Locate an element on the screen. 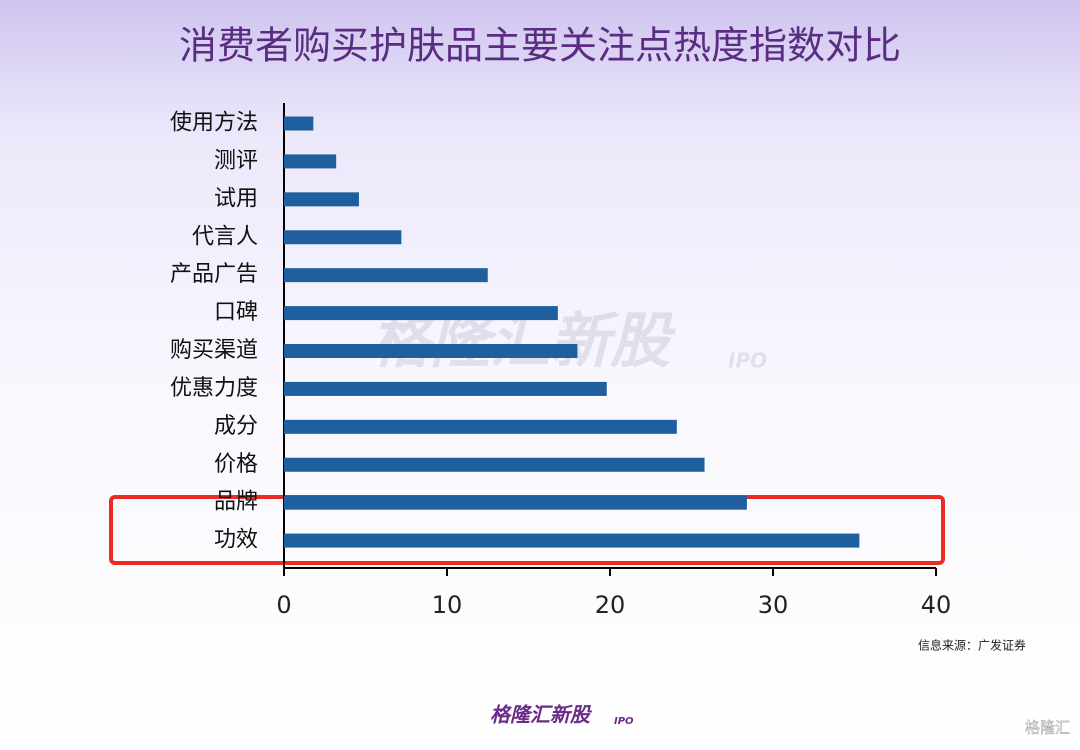 This screenshot has width=1080, height=750. y-tick-label: 口碑 is located at coordinates (236, 312).